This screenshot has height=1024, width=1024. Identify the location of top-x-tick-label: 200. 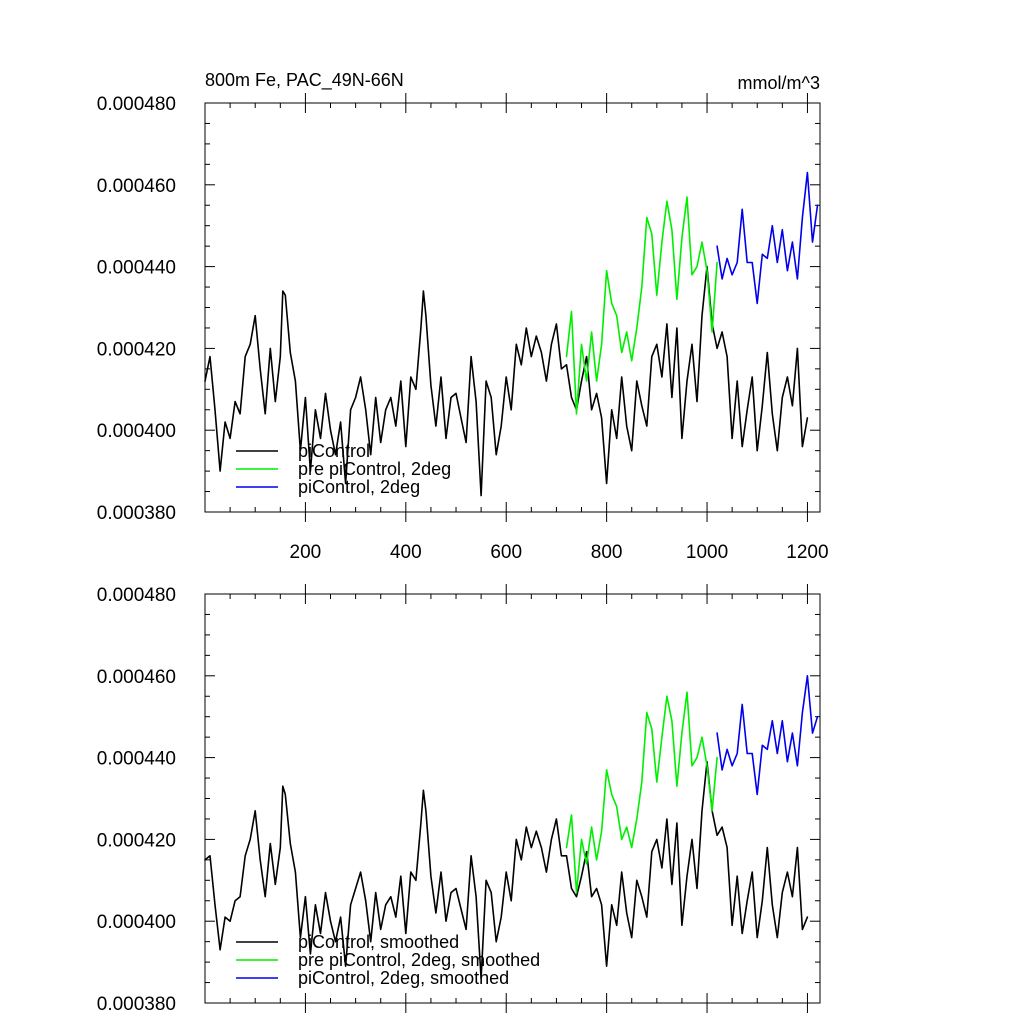
(306, 552).